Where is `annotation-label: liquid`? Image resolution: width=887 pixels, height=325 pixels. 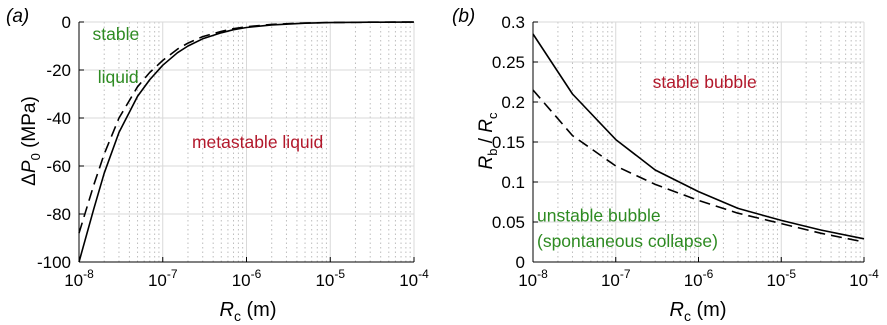
annotation-label: liquid is located at coordinates (118, 77).